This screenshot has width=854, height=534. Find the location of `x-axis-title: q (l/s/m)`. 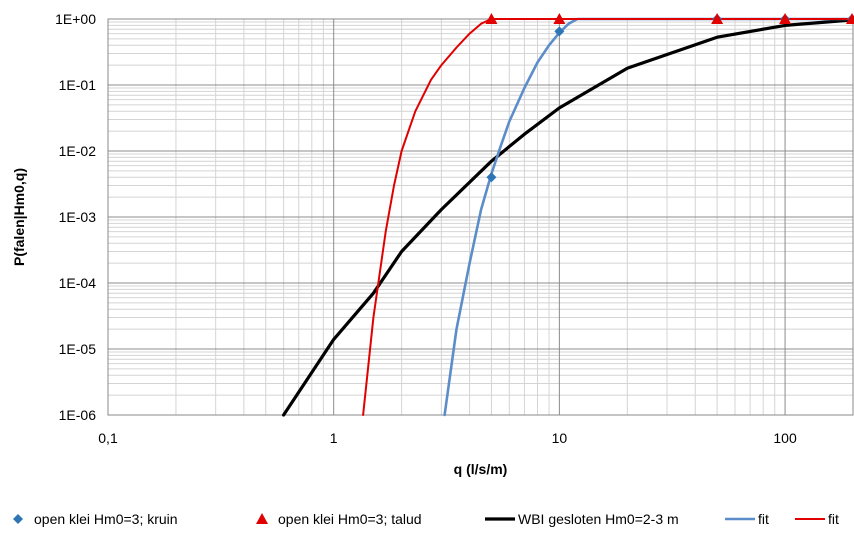

x-axis-title: q (l/s/m) is located at coordinates (481, 469).